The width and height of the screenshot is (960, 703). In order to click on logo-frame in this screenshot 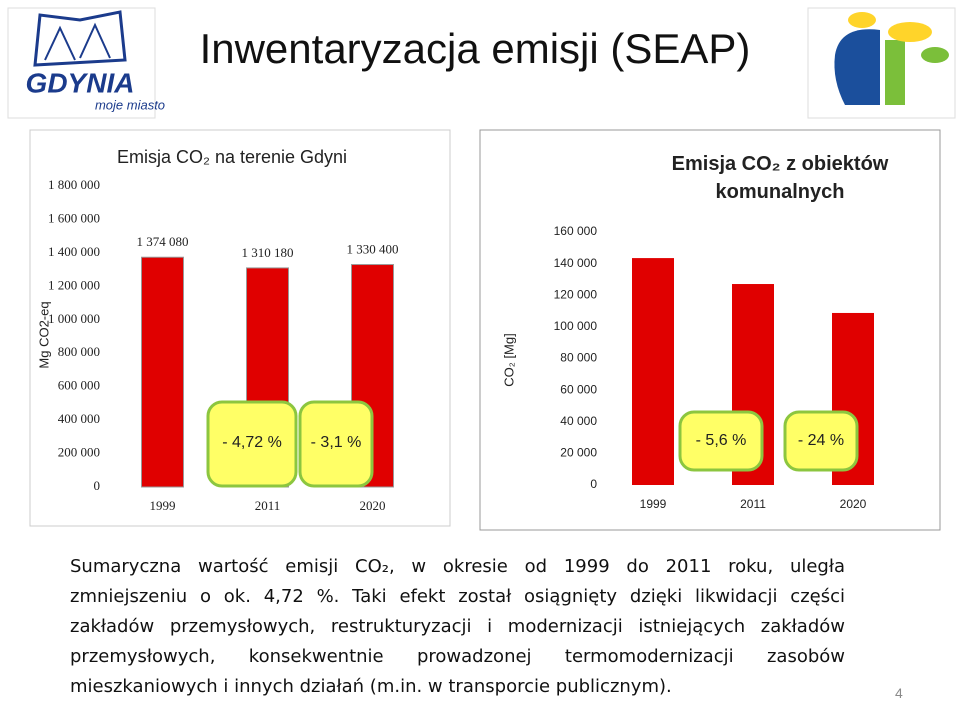, I will do `click(881, 63)`.